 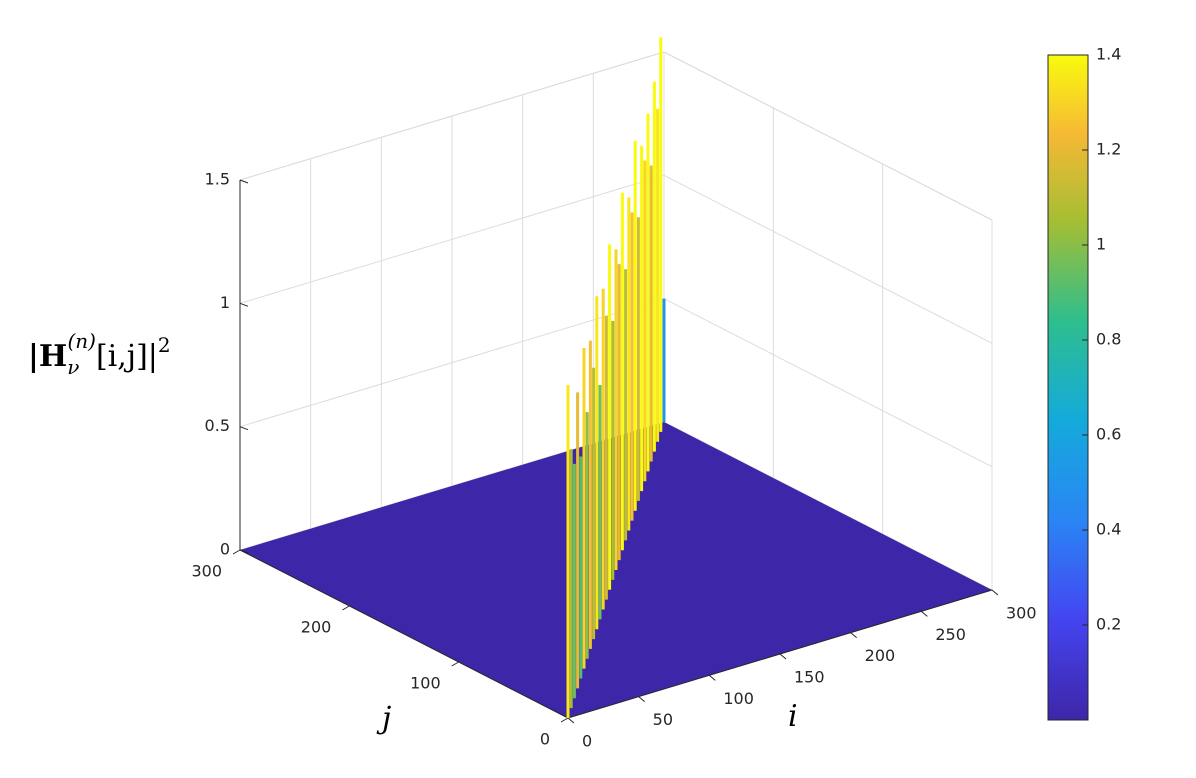 I want to click on x-tick-label: 100, so click(x=738, y=698).